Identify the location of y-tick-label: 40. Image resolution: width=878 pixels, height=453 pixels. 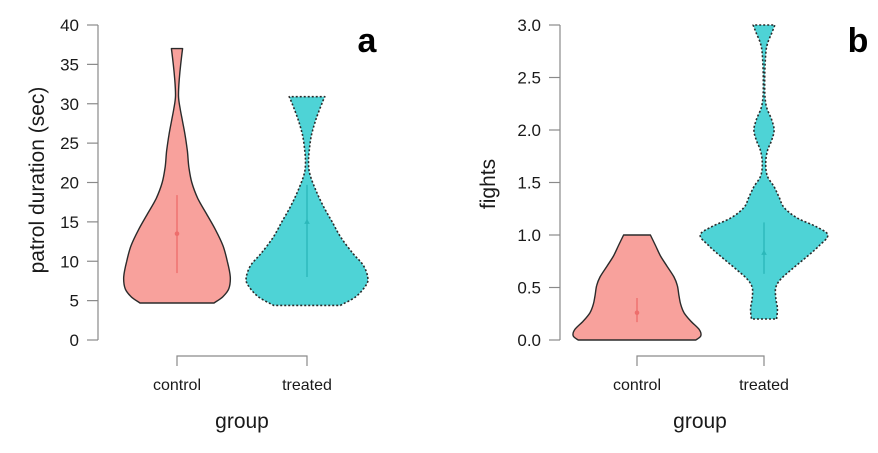
(69, 25).